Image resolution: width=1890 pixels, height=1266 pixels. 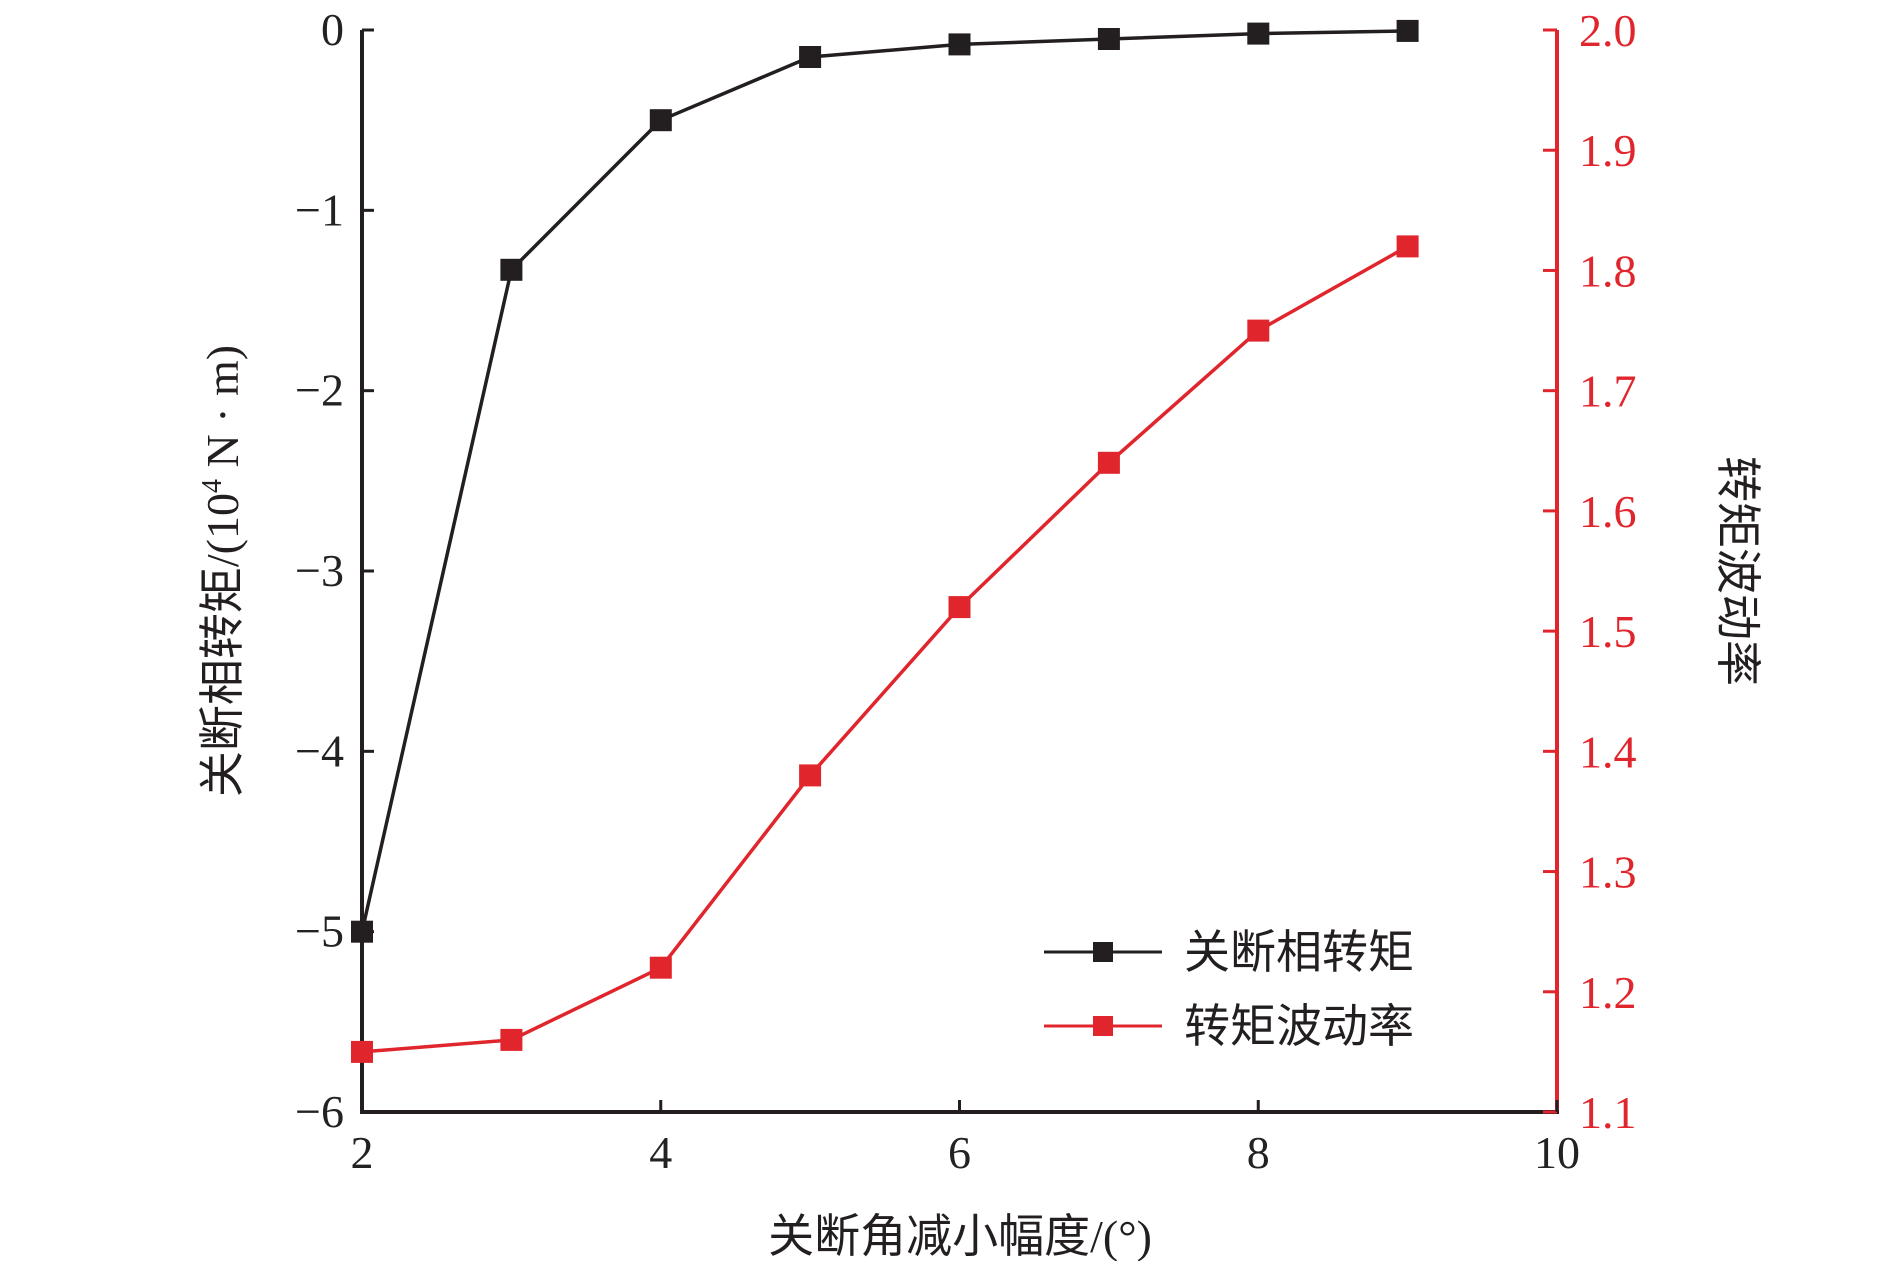 I want to click on left-y-axis-ticks: 0 −1 −2 −3 −4 −5 −6, so click(x=334, y=570).